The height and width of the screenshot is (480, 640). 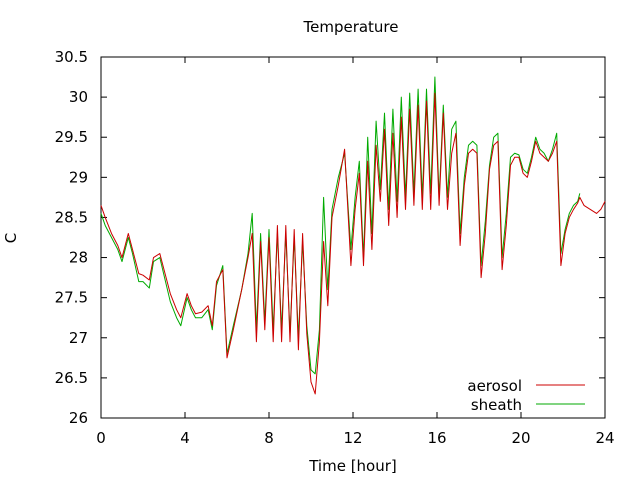 What do you see at coordinates (604, 438) in the screenshot?
I see `x-tick-label: 24` at bounding box center [604, 438].